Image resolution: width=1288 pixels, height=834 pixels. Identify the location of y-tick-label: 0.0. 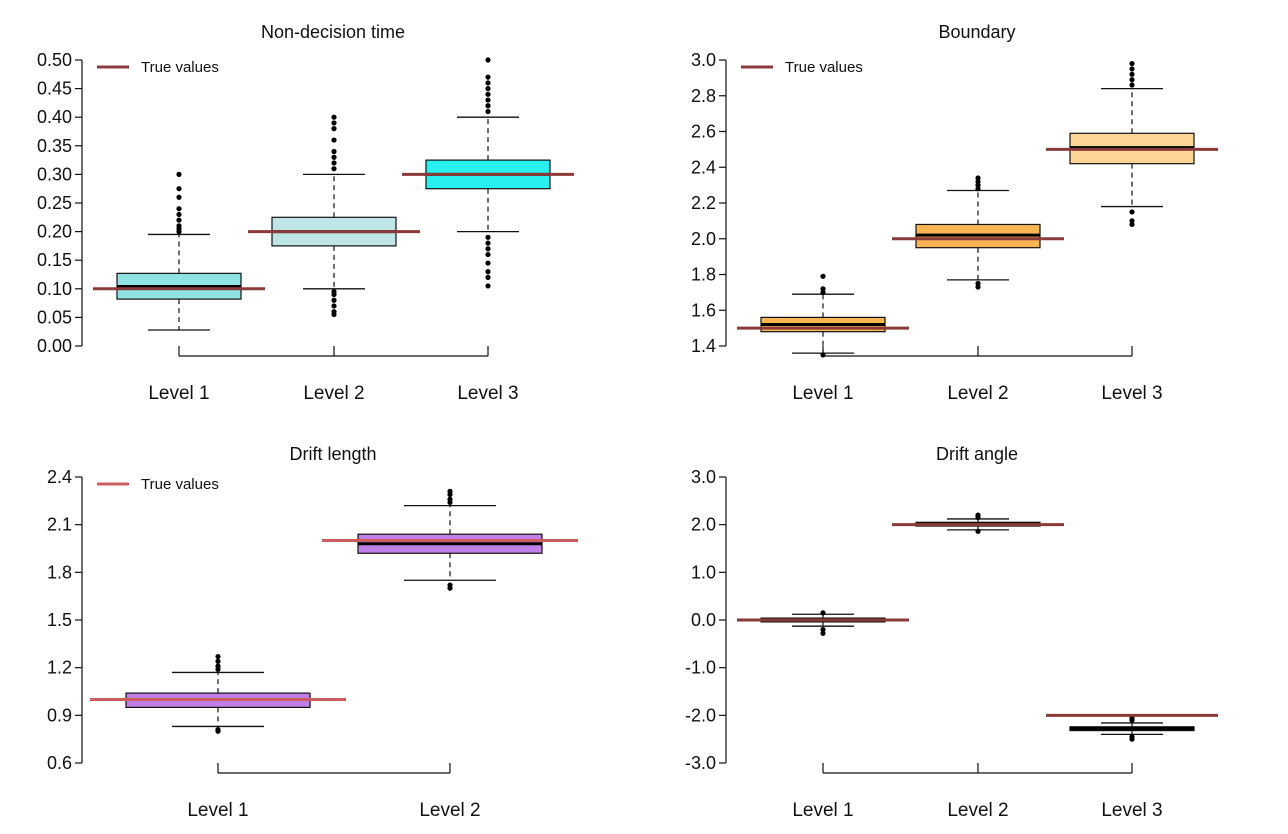
(703, 620).